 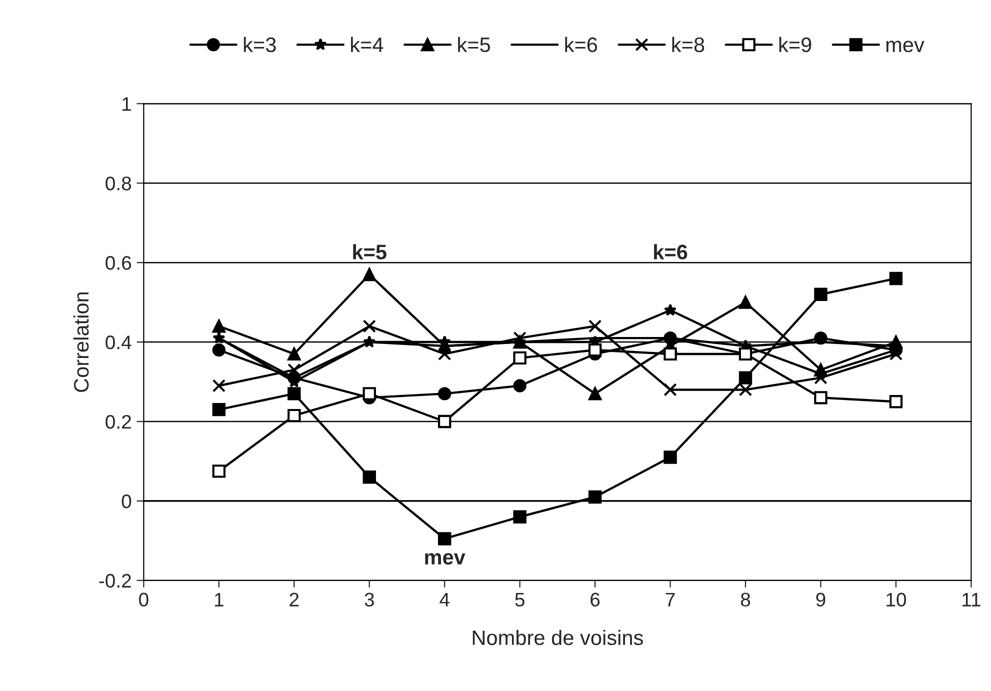 What do you see at coordinates (119, 343) in the screenshot?
I see `y-tick-label: 0.4` at bounding box center [119, 343].